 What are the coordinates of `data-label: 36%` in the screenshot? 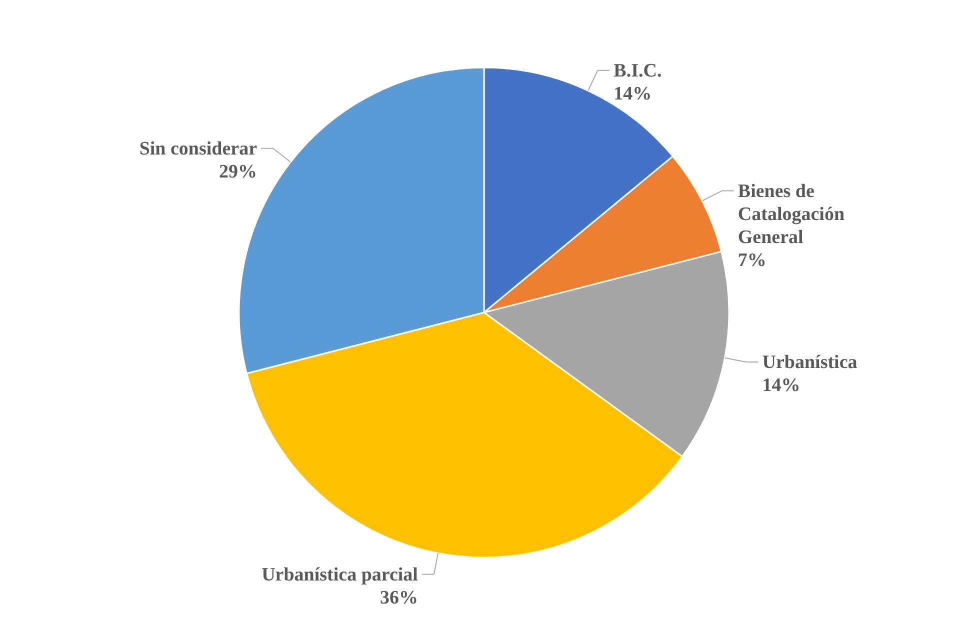 It's located at (399, 597).